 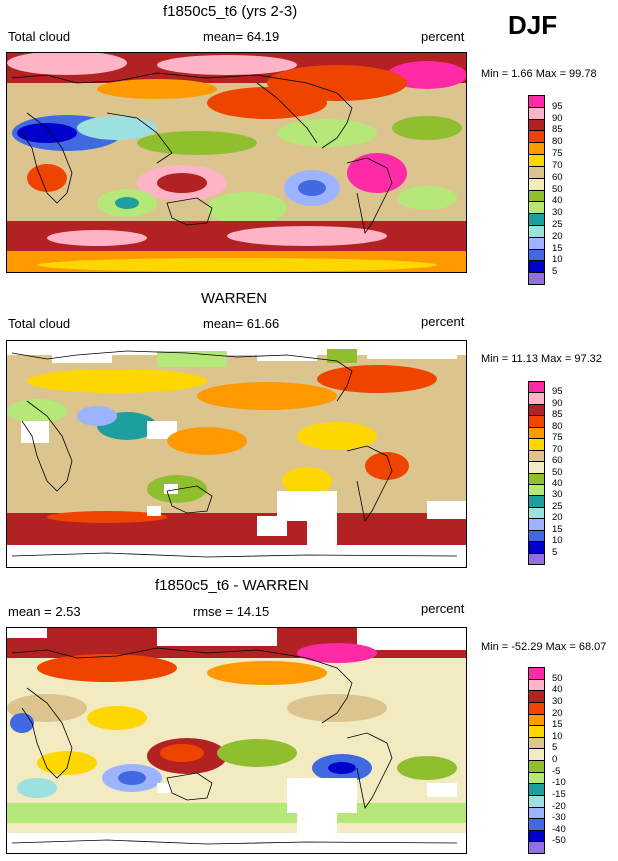 What do you see at coordinates (545, 473) in the screenshot?
I see `panel-2-colorbar: 95 90 85 80 75 70 60 50 40 30 25 20 15 10 5` at bounding box center [545, 473].